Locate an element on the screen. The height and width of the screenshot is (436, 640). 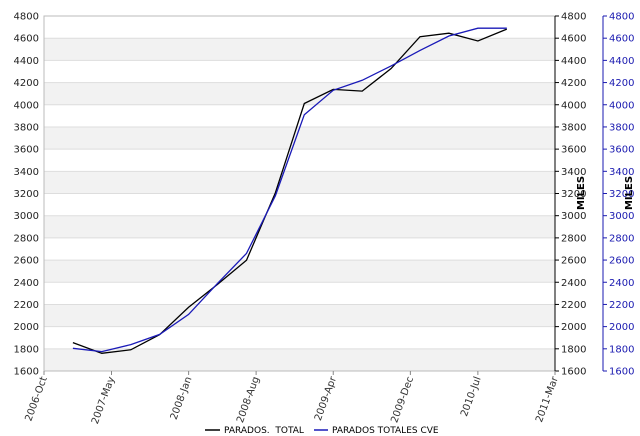
y-tick-label: 2600 is located at coordinates (26, 261).